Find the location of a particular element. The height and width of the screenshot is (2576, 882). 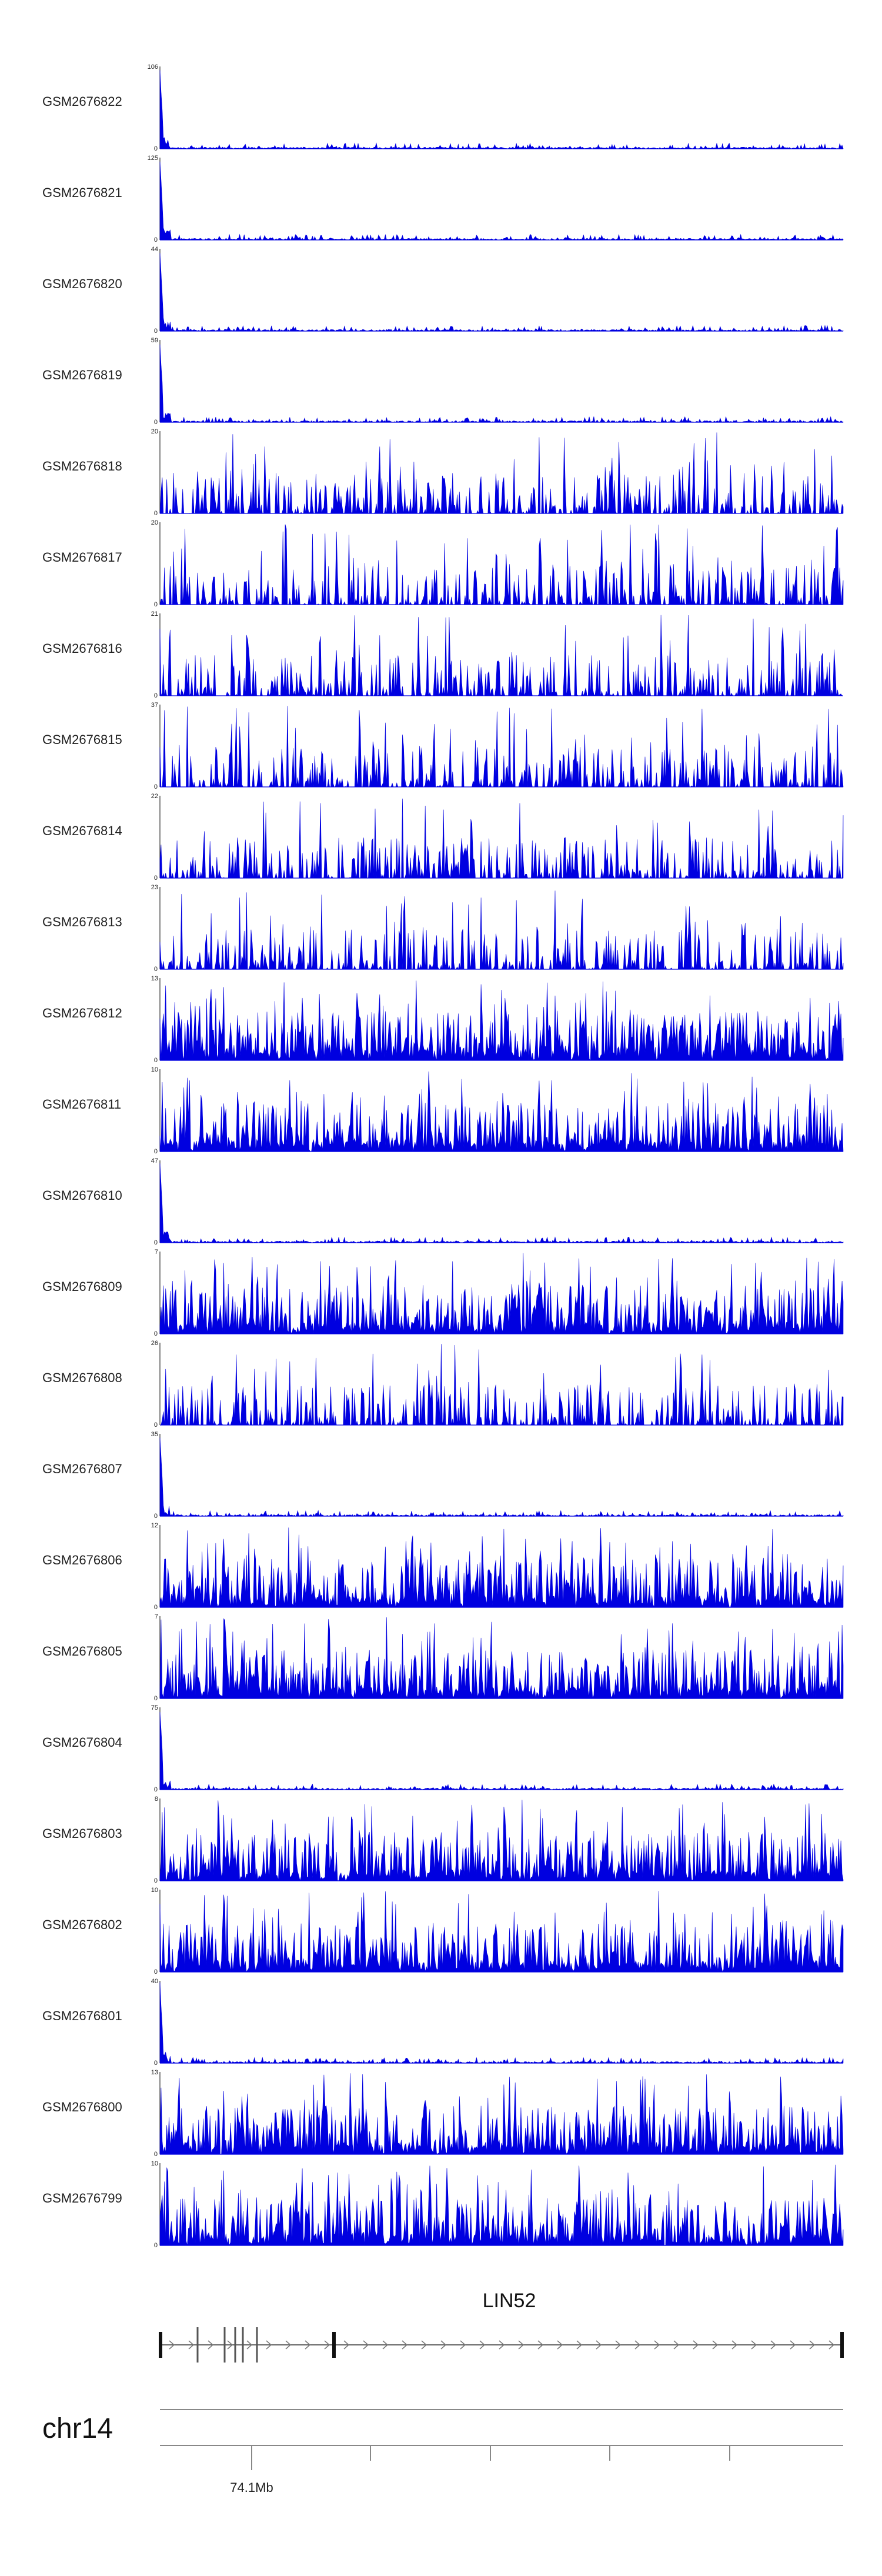

y-max-label: 22 is located at coordinates (154, 796).